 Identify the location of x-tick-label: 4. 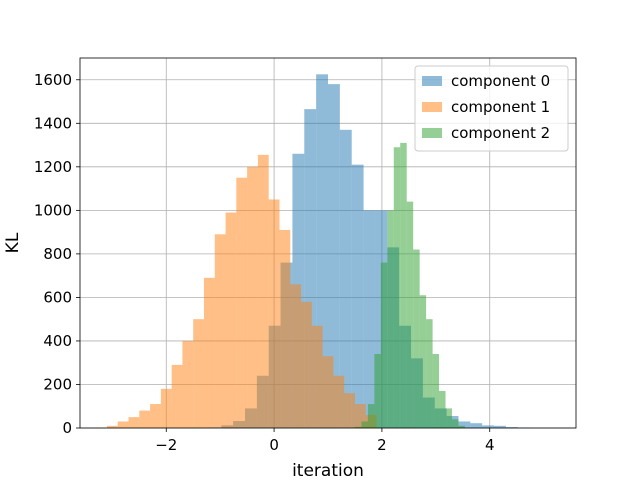
(490, 445).